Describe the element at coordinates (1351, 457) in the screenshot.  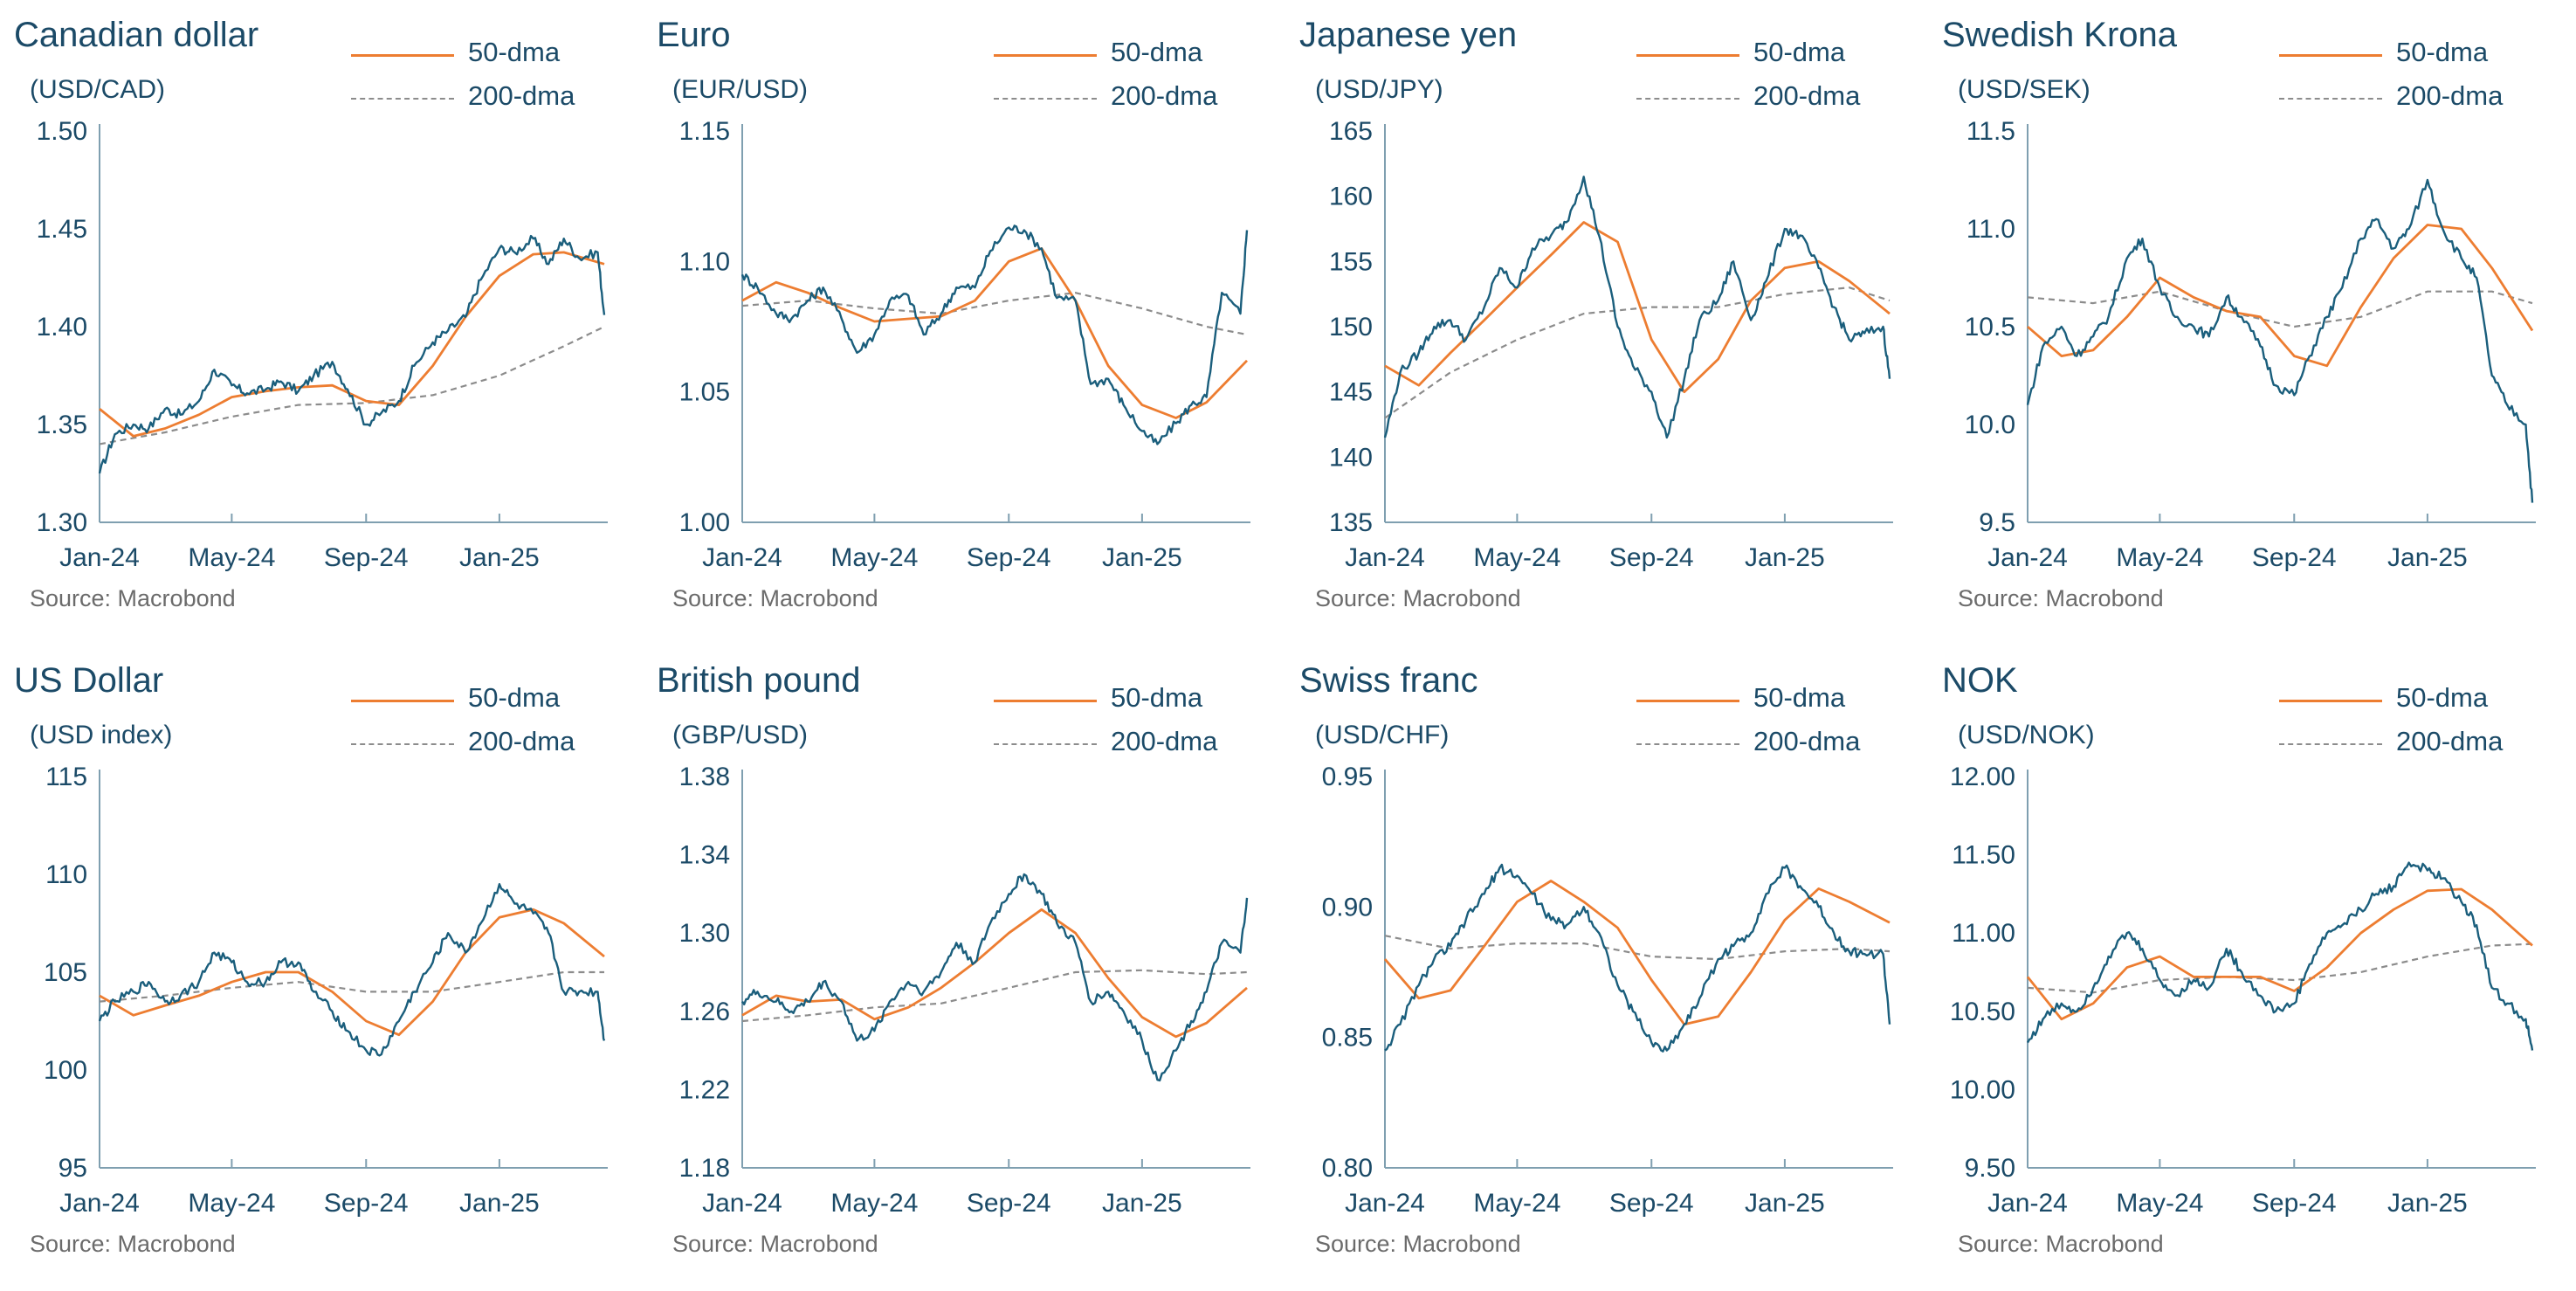
I see `y-tick-label: 140` at that location.